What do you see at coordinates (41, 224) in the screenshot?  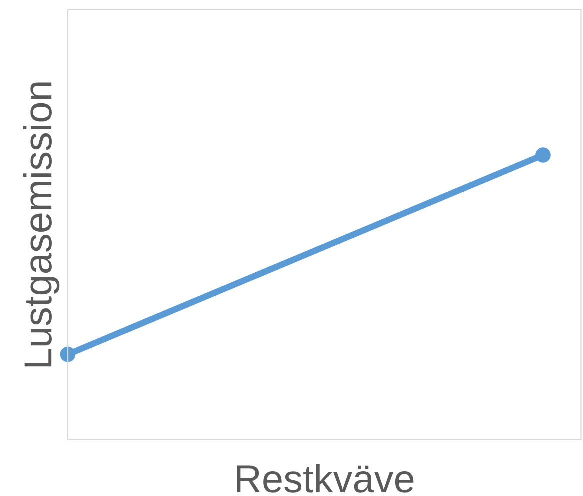 I see `y-axis-title: Lustgasemission` at bounding box center [41, 224].